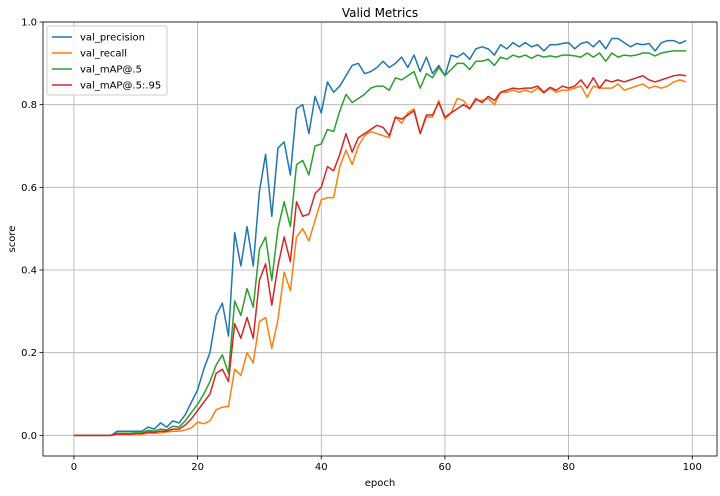  I want to click on x-tick-label: 100, so click(692, 467).